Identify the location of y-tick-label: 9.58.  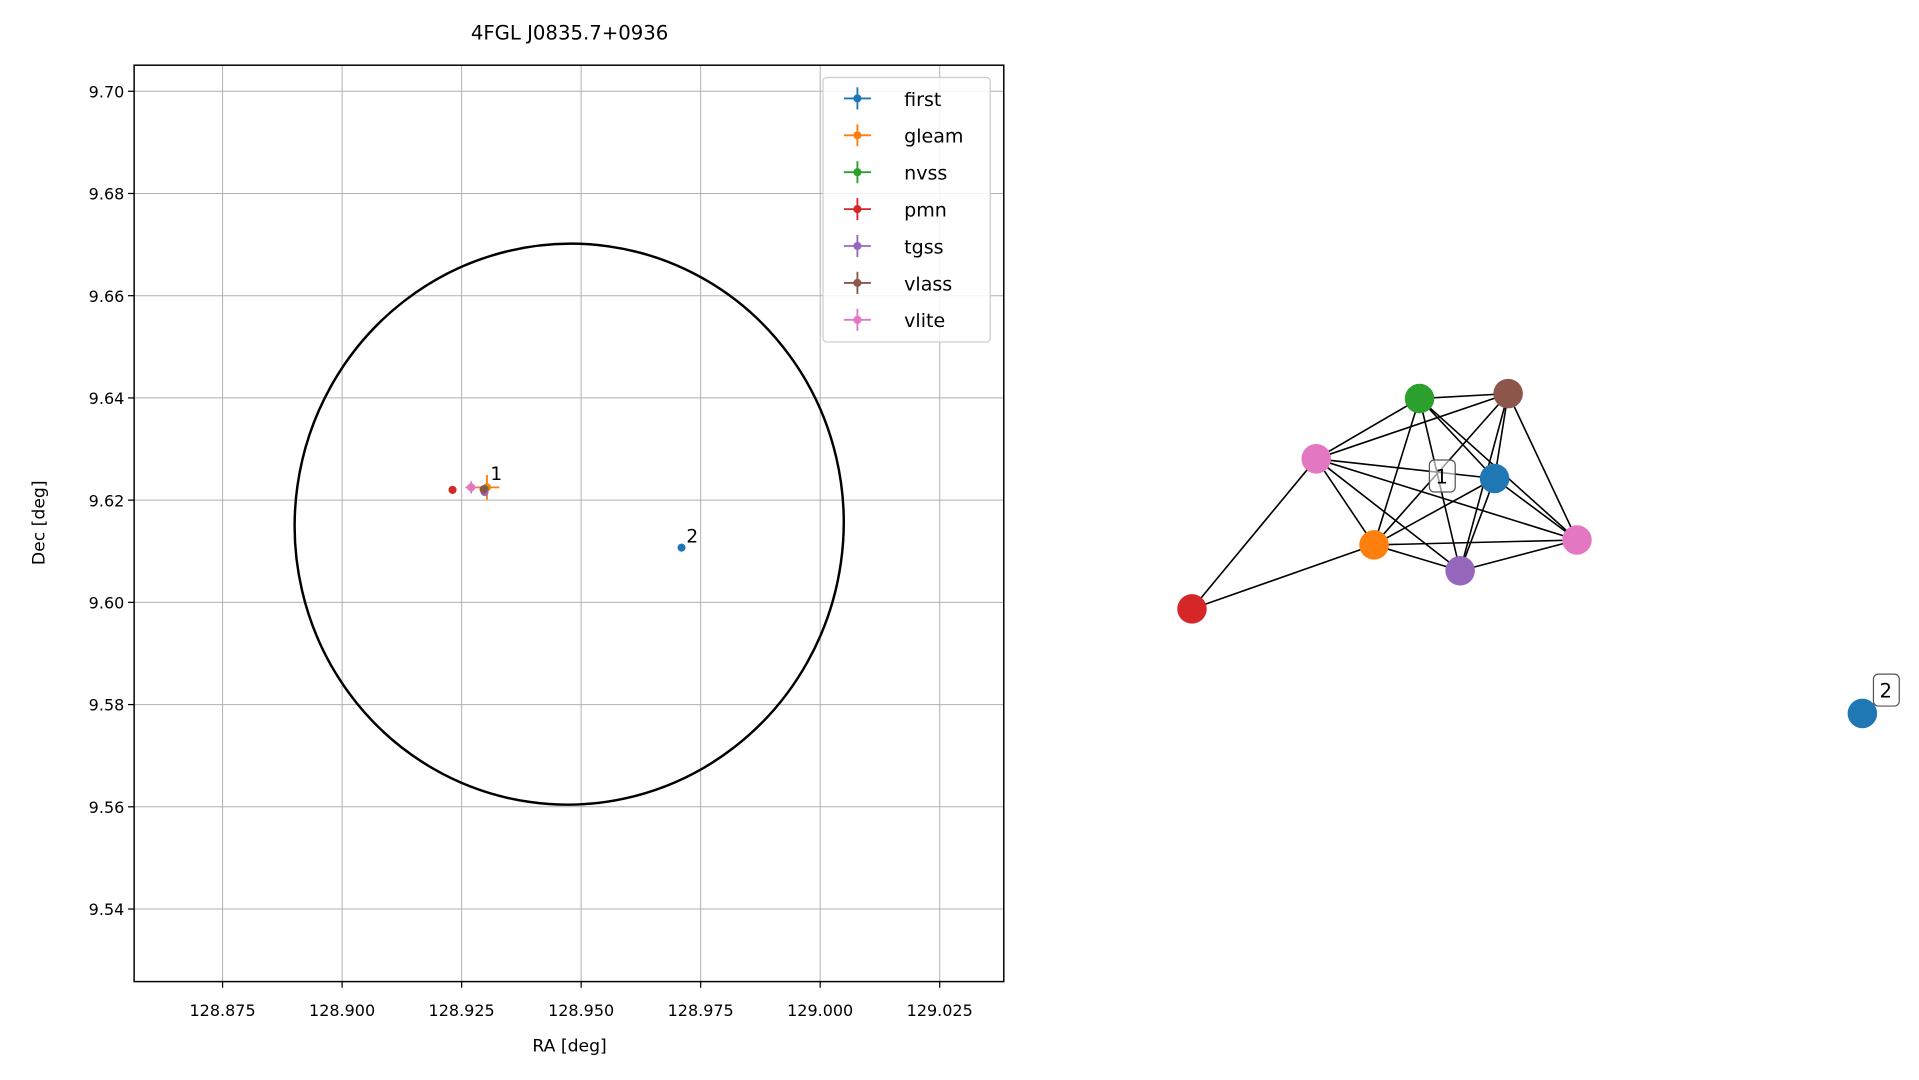
(107, 705).